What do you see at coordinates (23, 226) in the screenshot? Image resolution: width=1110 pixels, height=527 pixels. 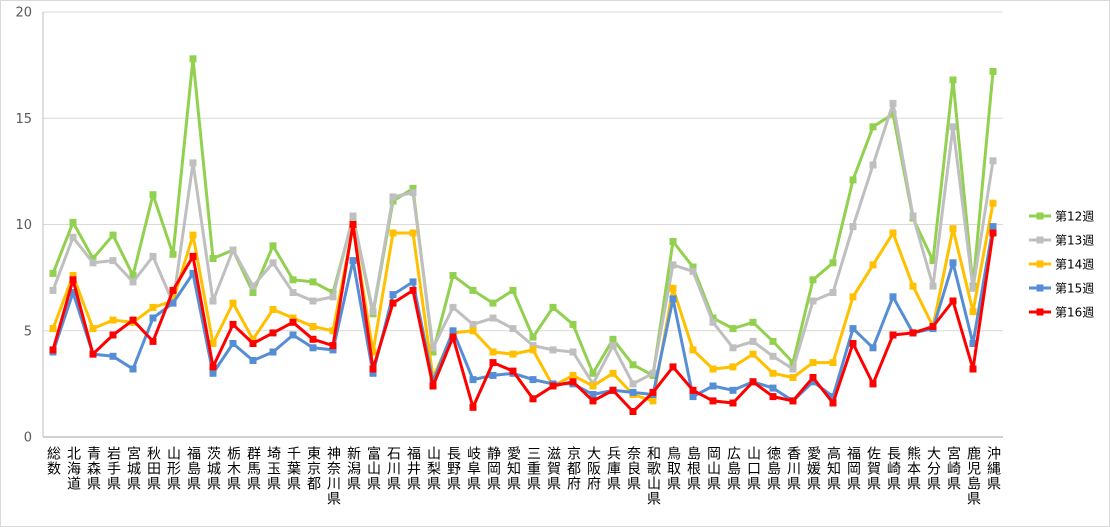 I see `y-axis-tick-labels: 0 5 10 15 20` at bounding box center [23, 226].